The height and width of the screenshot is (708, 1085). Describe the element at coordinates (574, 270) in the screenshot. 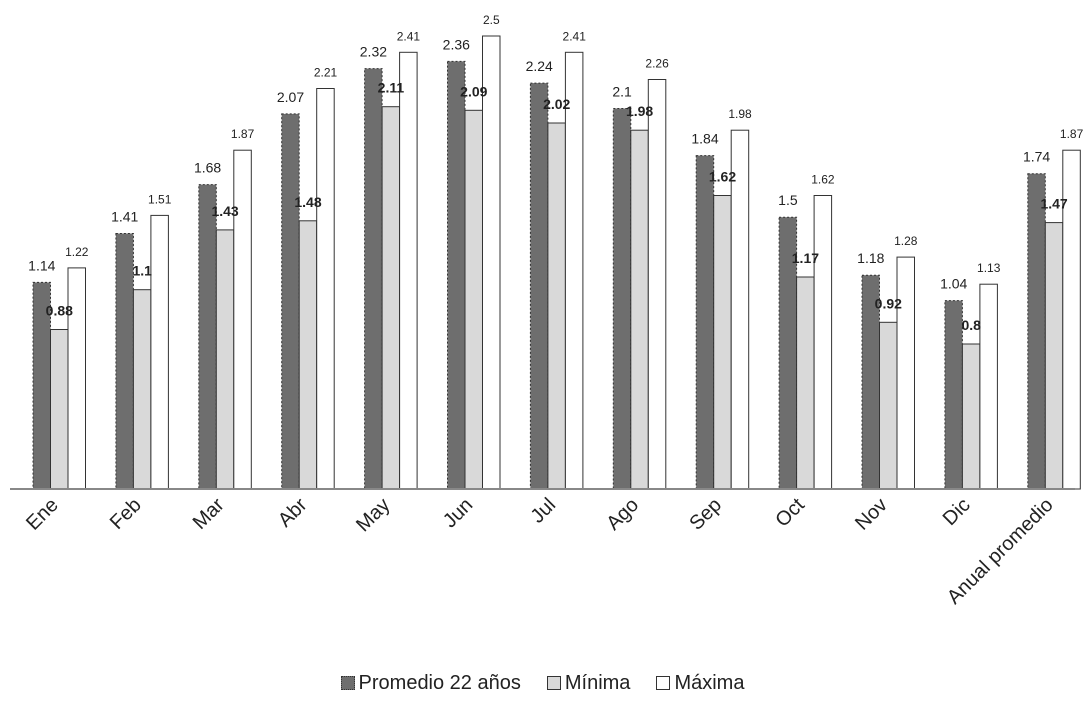

I see `bar-maxima-jul` at that location.